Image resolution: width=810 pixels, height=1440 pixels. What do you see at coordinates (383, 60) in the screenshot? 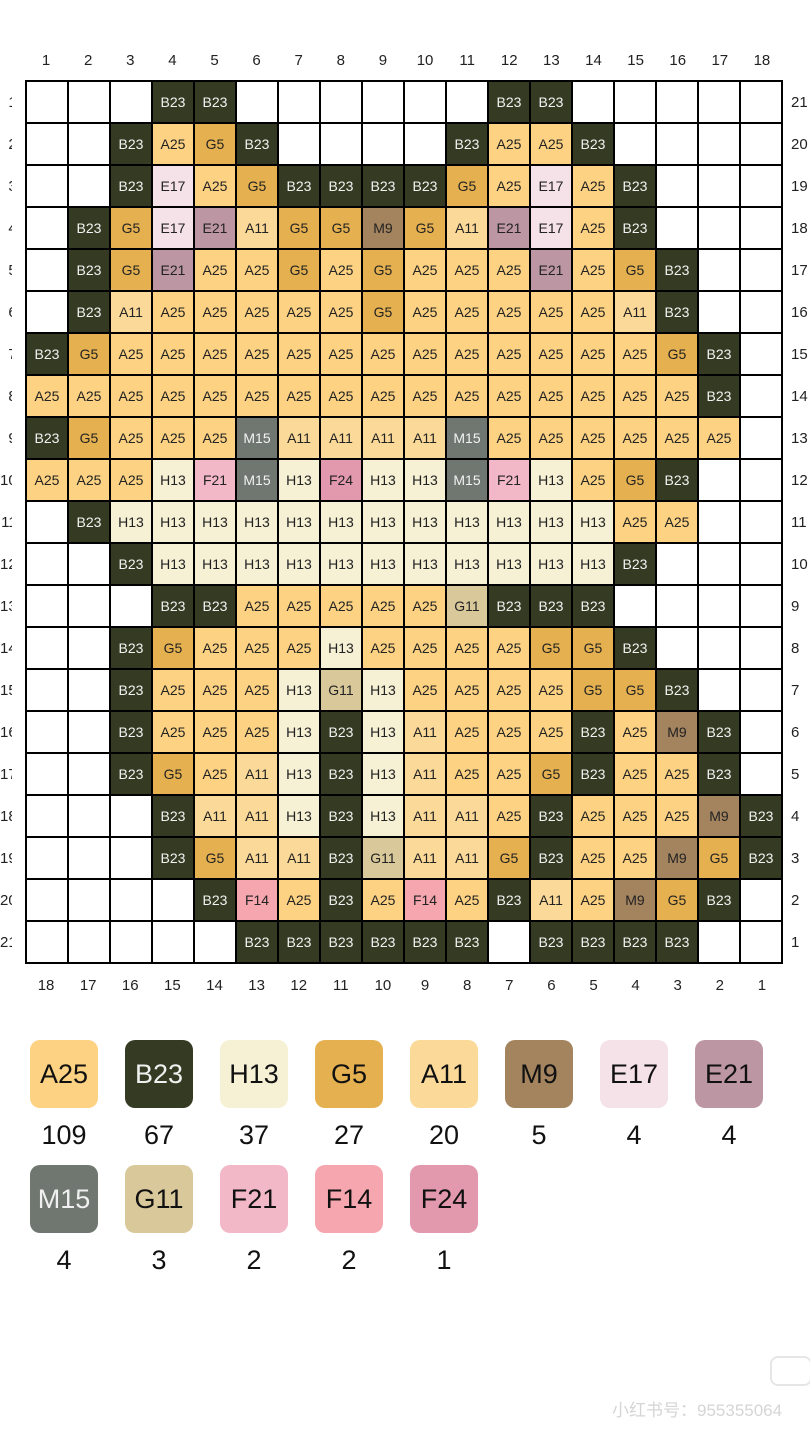
I see `top-axis-label: 9` at bounding box center [383, 60].